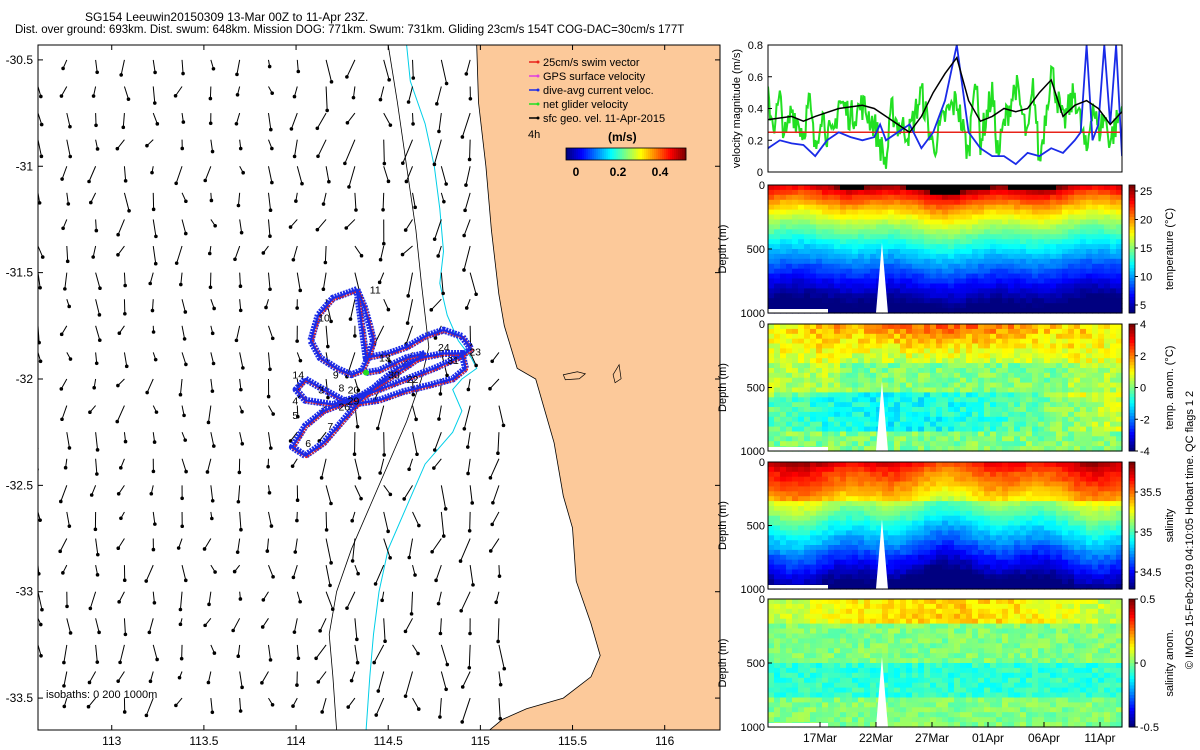  Describe the element at coordinates (660, 172) in the screenshot. I see `map-colorbar-tick: 0.4` at that location.